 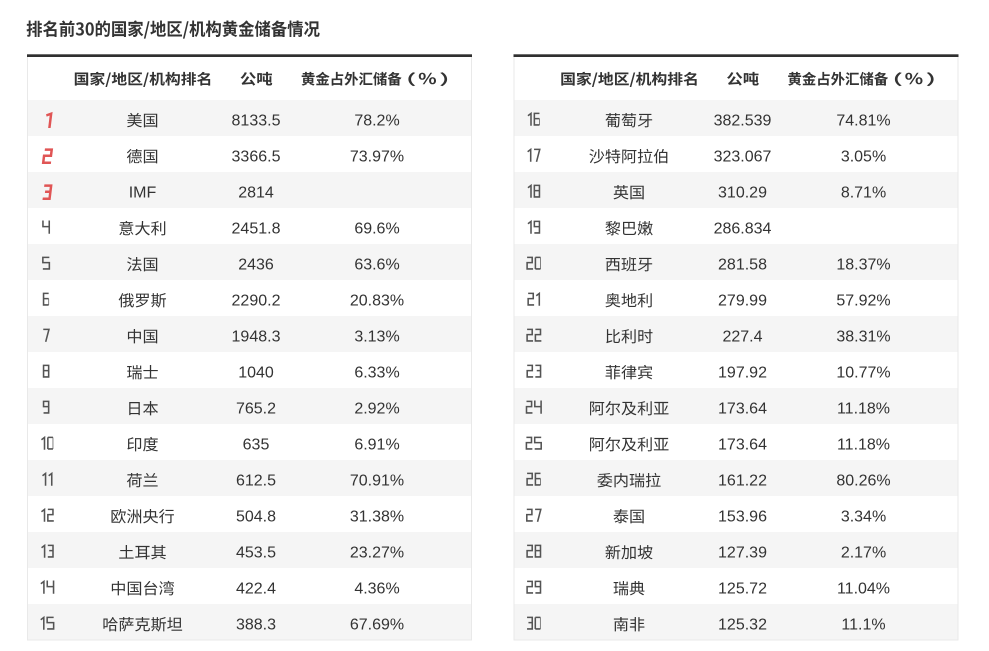 I want to click on svg-text: 125.72, so click(x=742, y=589).